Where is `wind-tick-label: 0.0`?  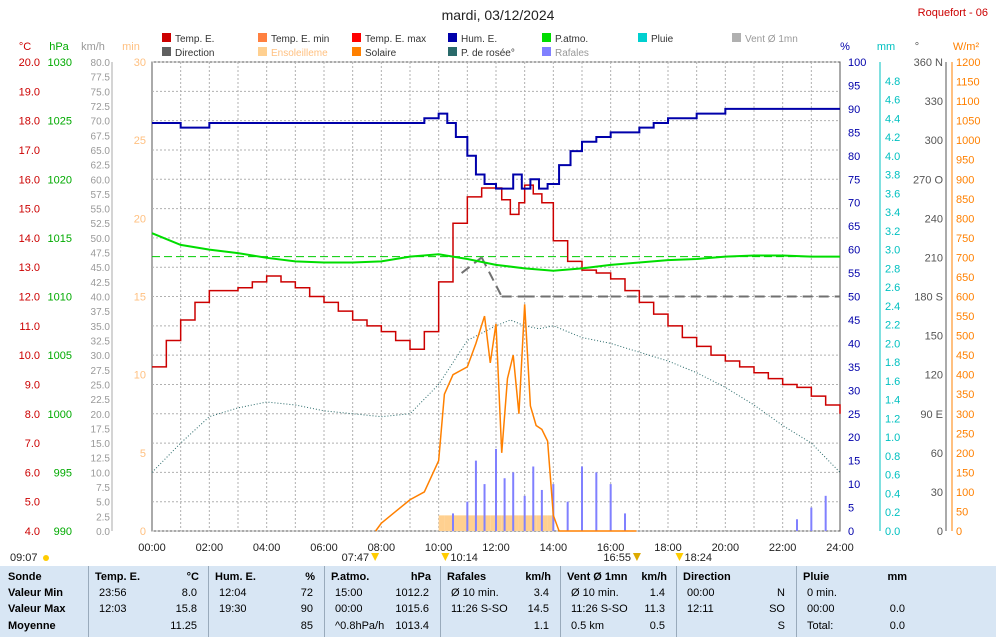
wind-tick-label: 0.0 is located at coordinates (103, 532).